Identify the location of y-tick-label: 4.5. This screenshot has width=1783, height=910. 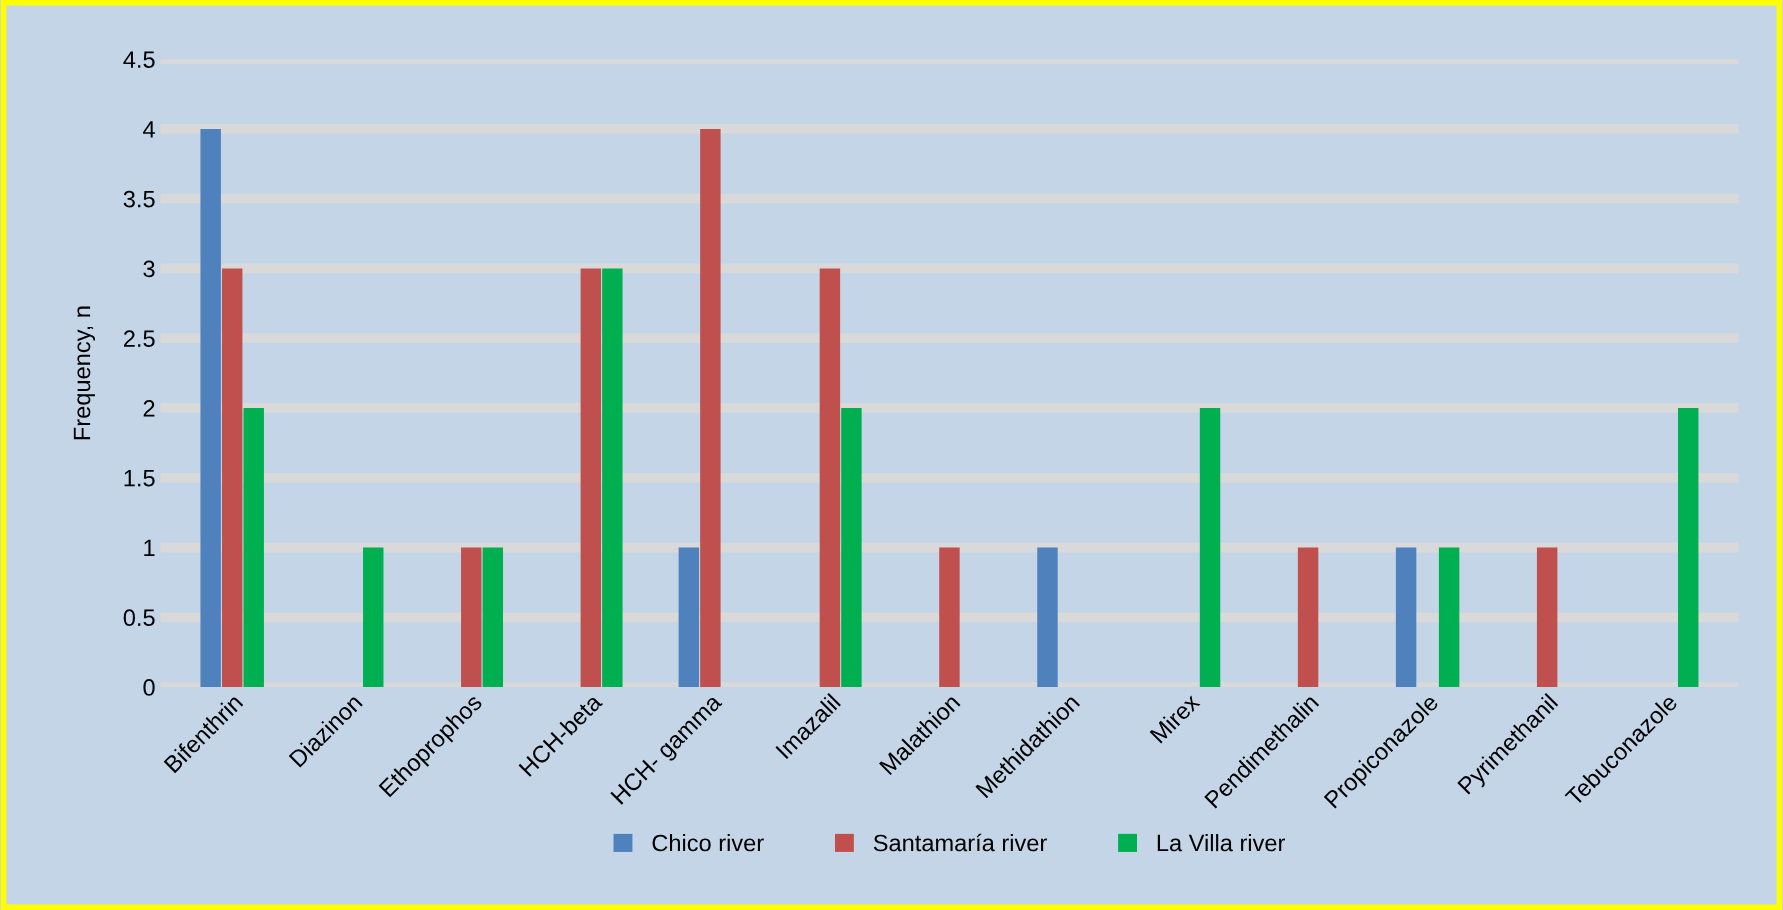
(139, 59).